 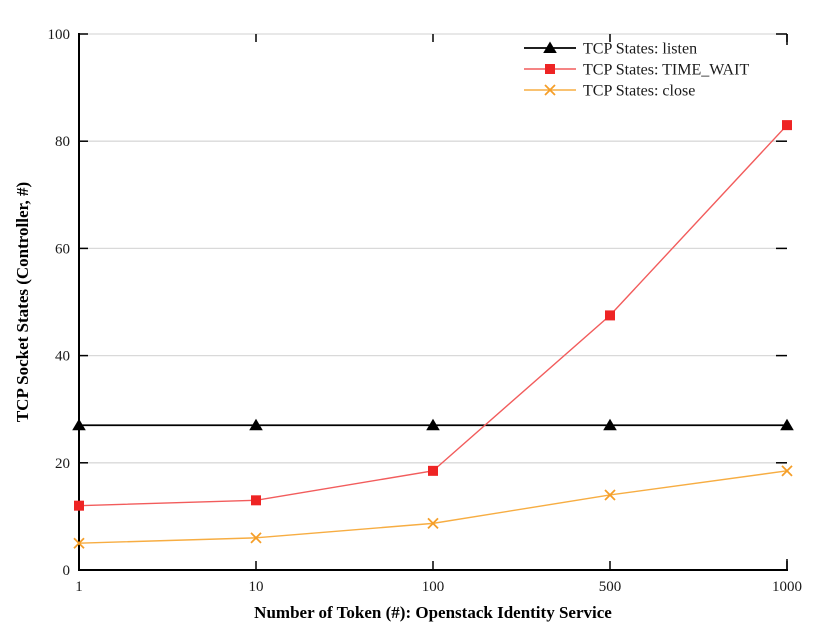 What do you see at coordinates (62, 249) in the screenshot?
I see `y-tick-label-60: 60` at bounding box center [62, 249].